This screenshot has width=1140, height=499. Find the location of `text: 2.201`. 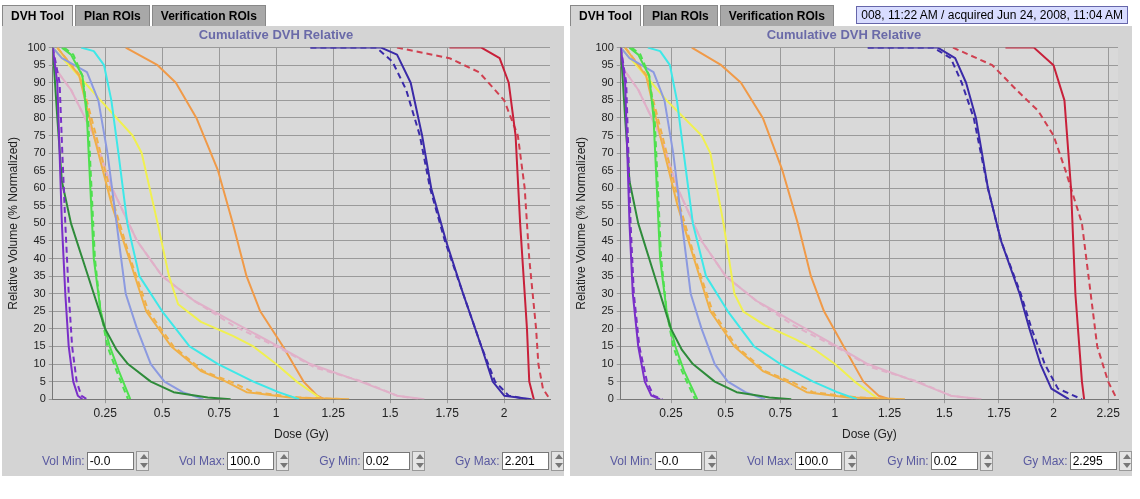

text: 2.201 is located at coordinates (525, 461).